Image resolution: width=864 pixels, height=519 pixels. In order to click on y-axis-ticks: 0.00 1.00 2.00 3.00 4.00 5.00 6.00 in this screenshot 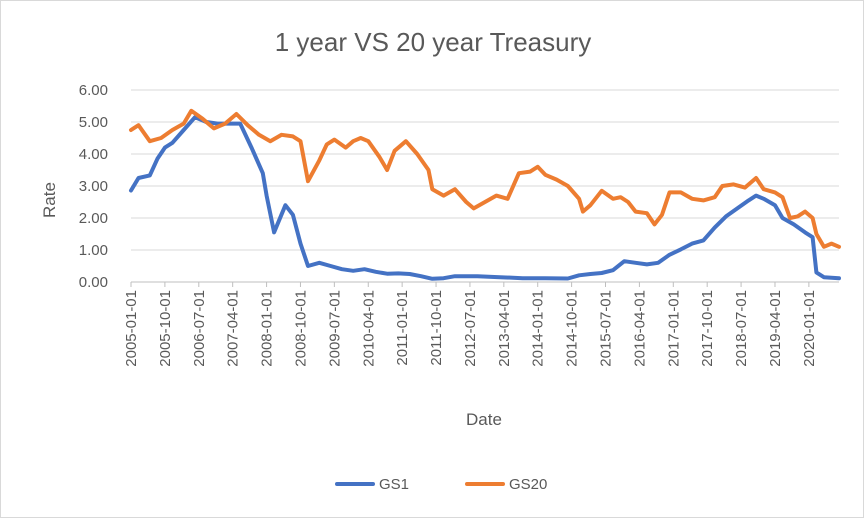, I will do `click(93, 186)`.